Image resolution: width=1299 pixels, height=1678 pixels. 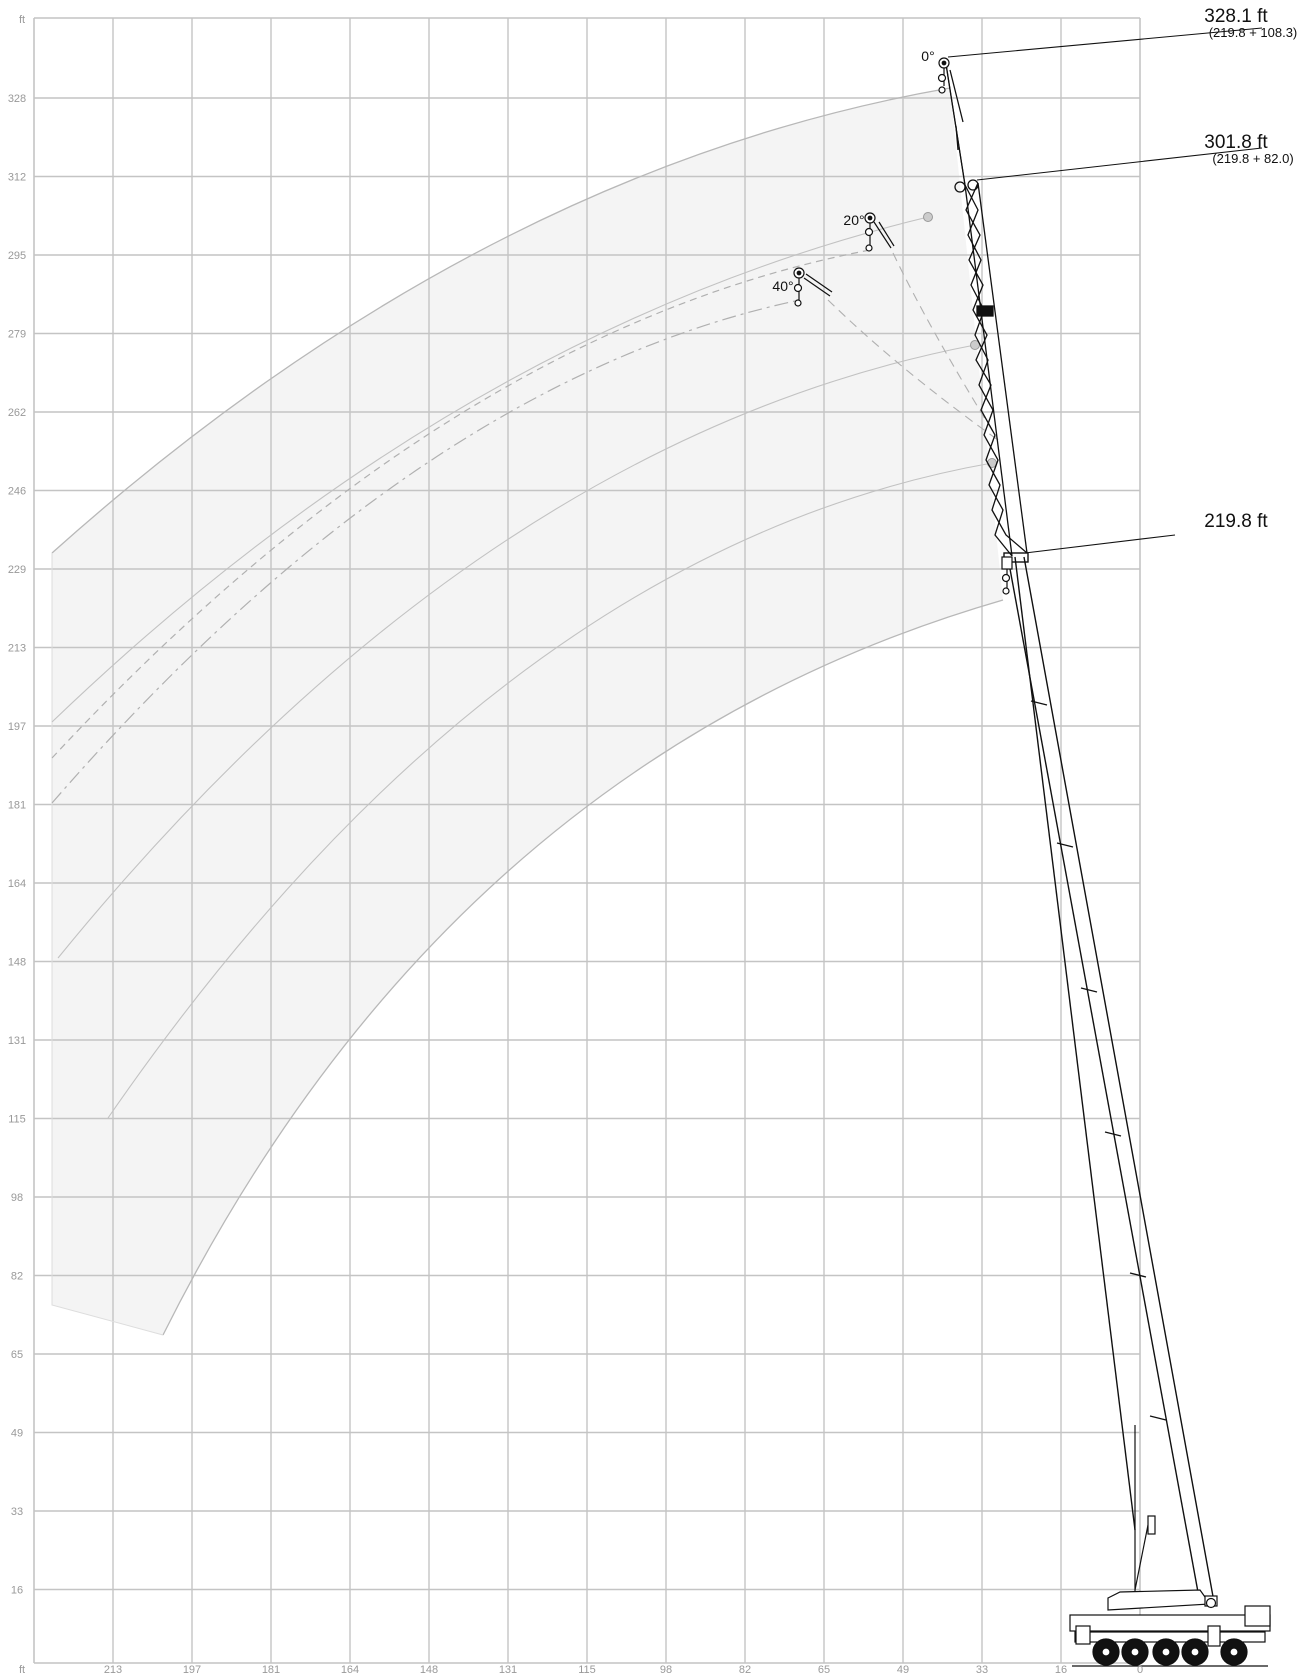 I want to click on y-tick-label: 328, so click(x=17, y=99).